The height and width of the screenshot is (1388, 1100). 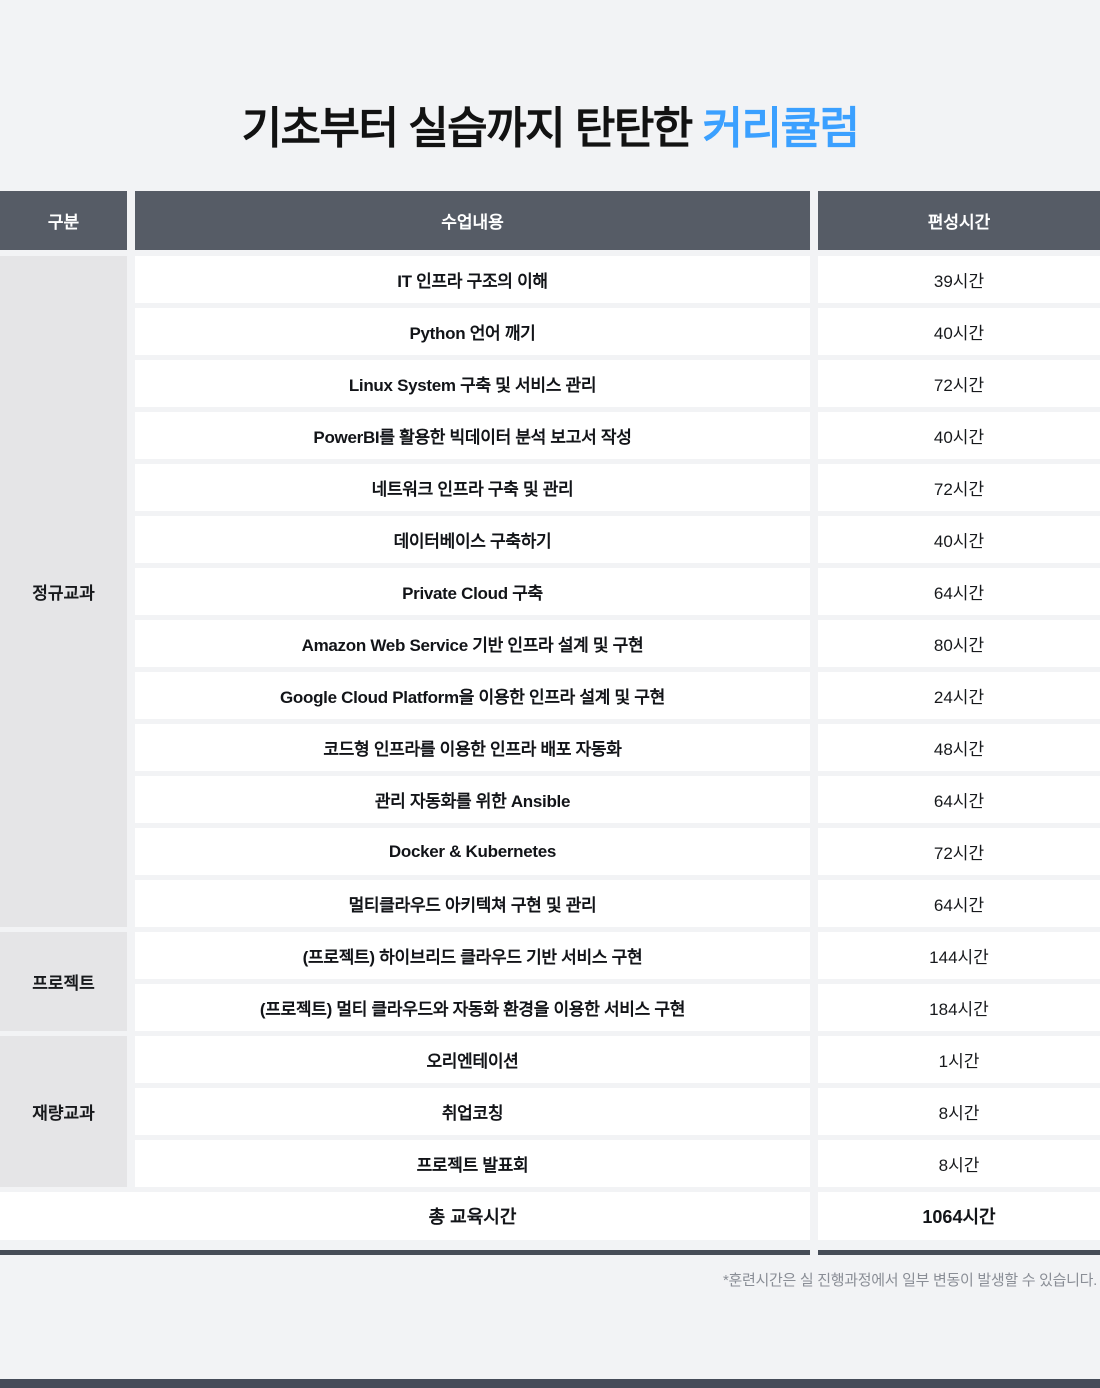 What do you see at coordinates (959, 279) in the screenshot?
I see `hours-cell: 39시간` at bounding box center [959, 279].